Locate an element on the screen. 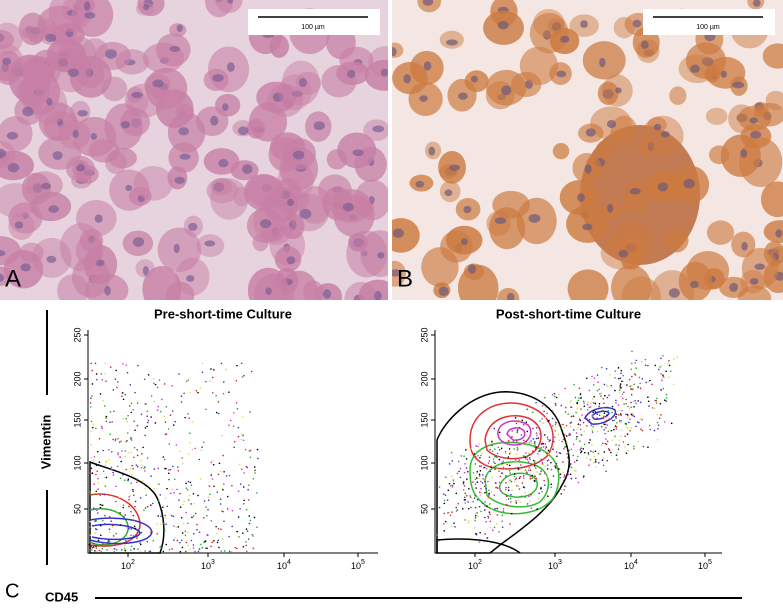 This screenshot has height=610, width=783. tick-exp: 5 is located at coordinates (710, 562).